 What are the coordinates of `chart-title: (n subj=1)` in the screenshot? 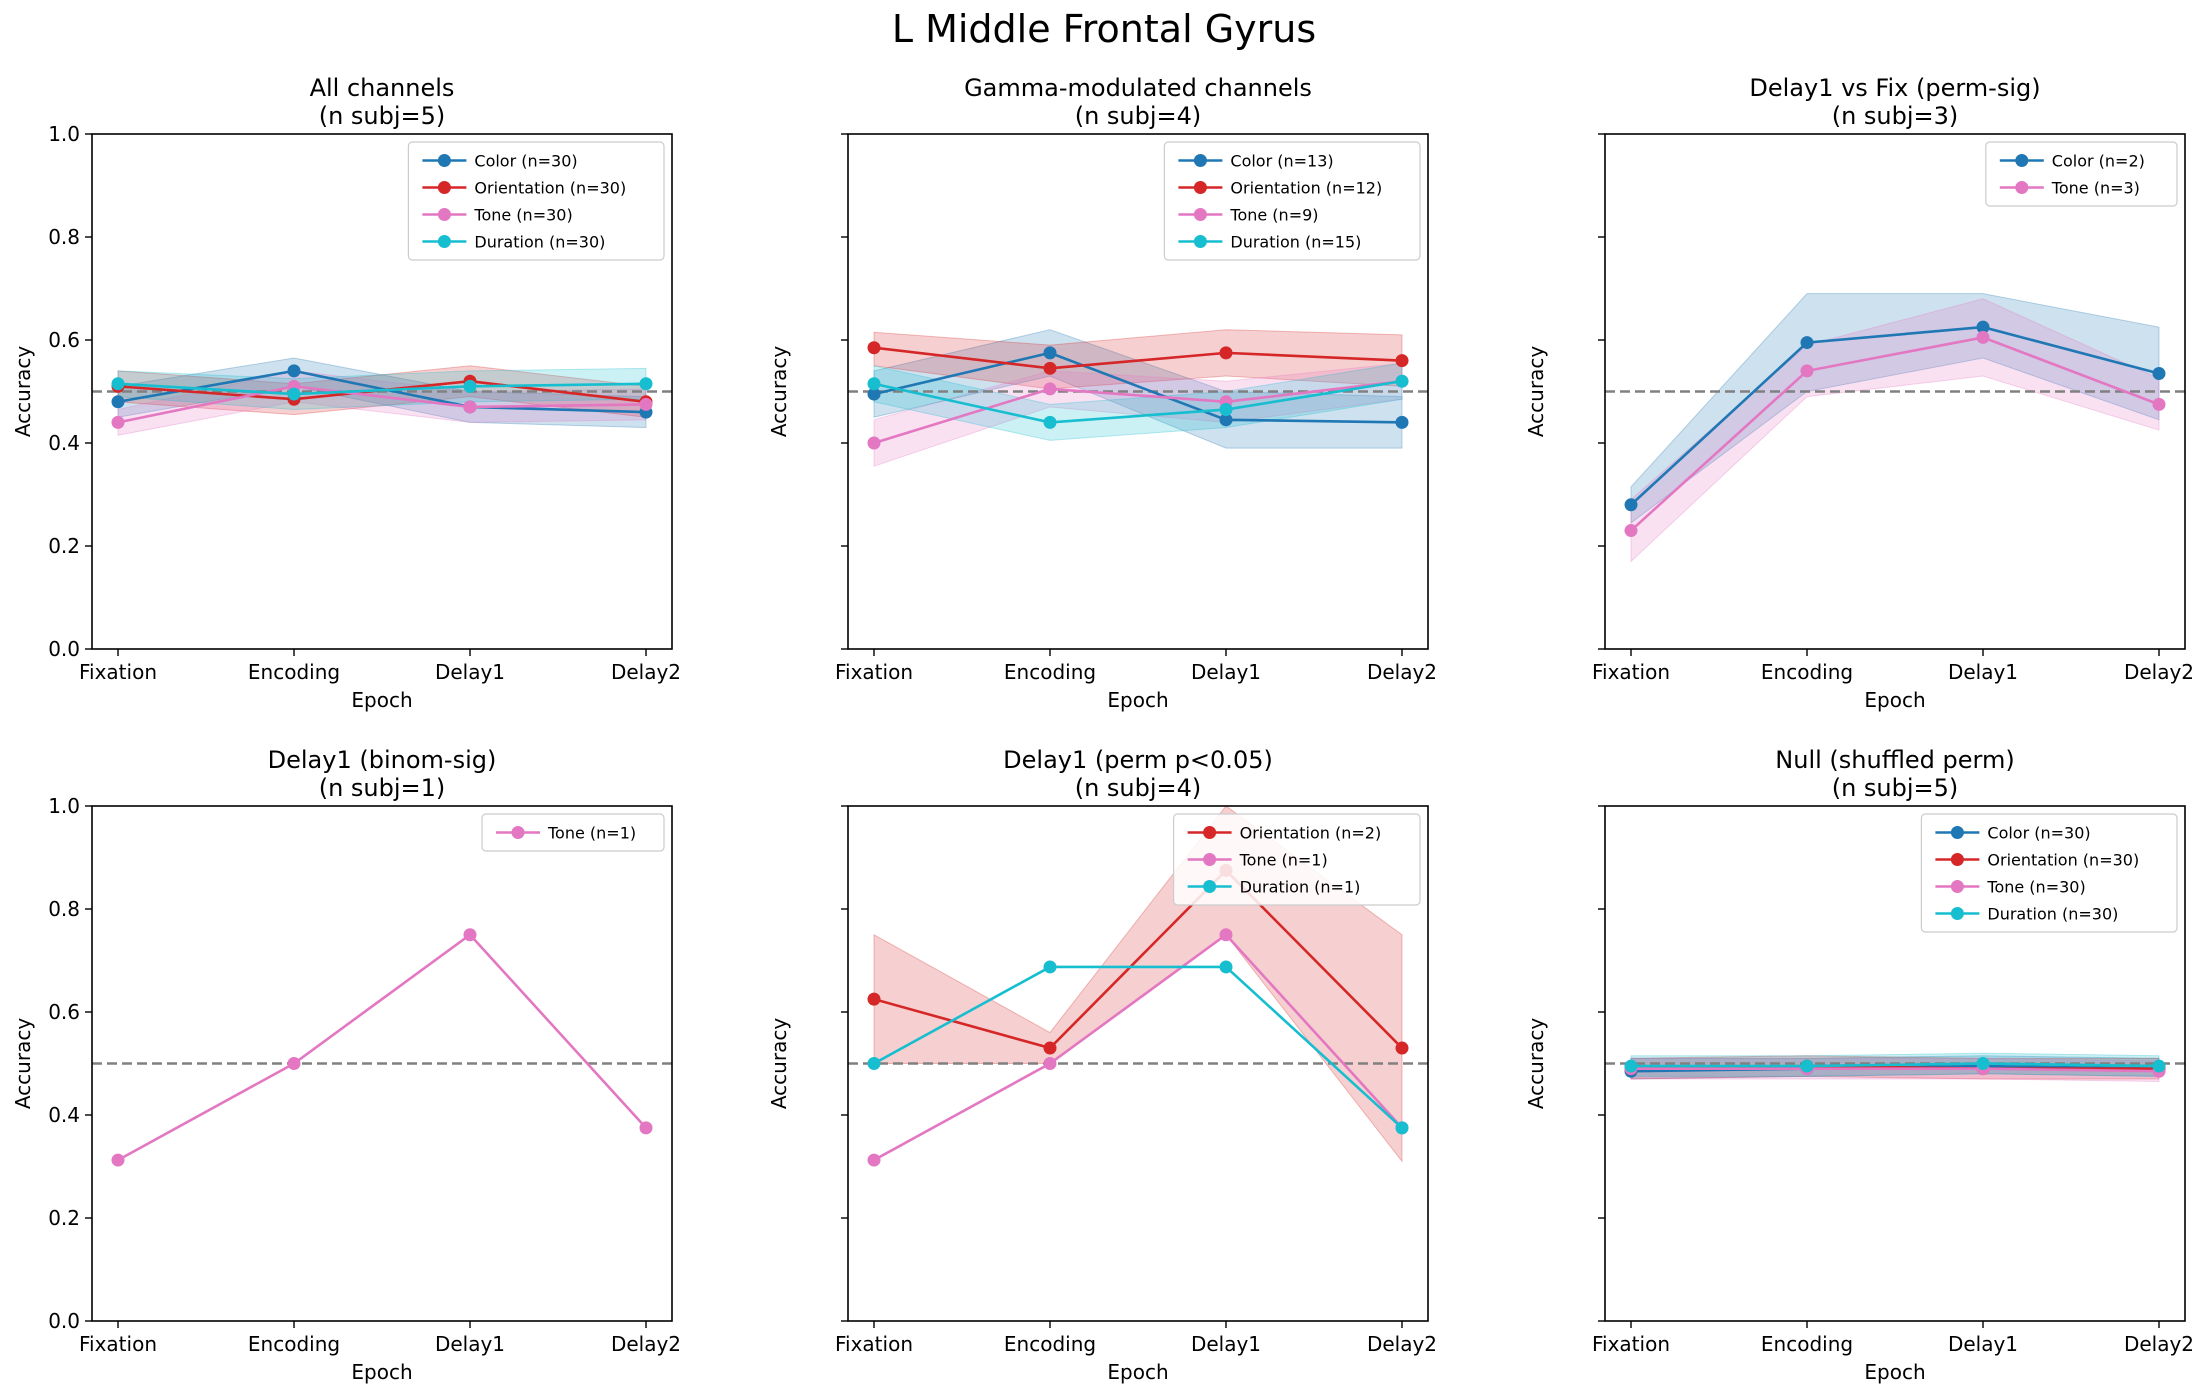 It's located at (382, 788).